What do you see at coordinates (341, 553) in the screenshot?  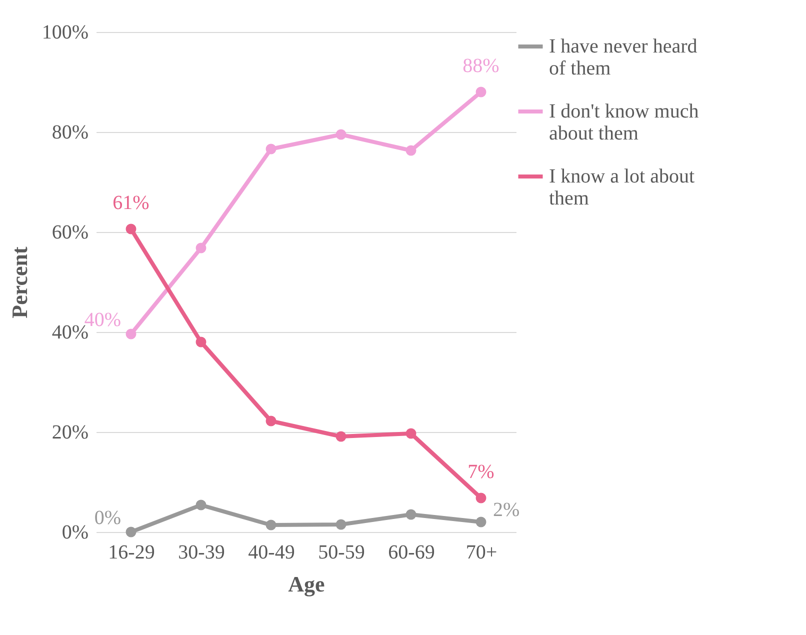 I see `x-tick-label: 50-59` at bounding box center [341, 553].